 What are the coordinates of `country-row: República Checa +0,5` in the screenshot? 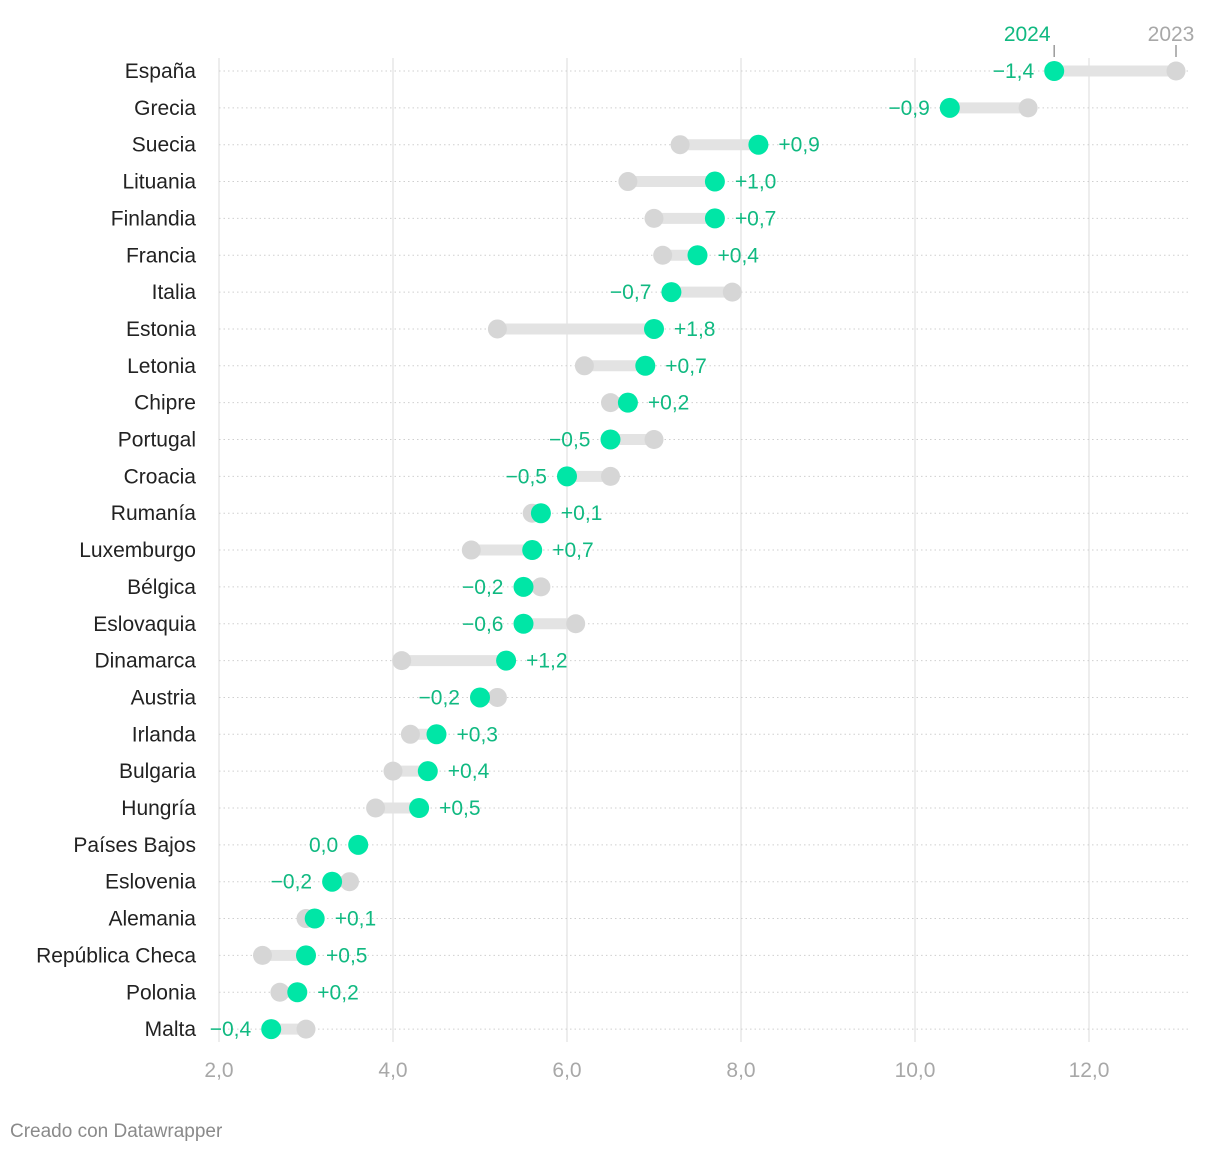 It's located at (201, 955).